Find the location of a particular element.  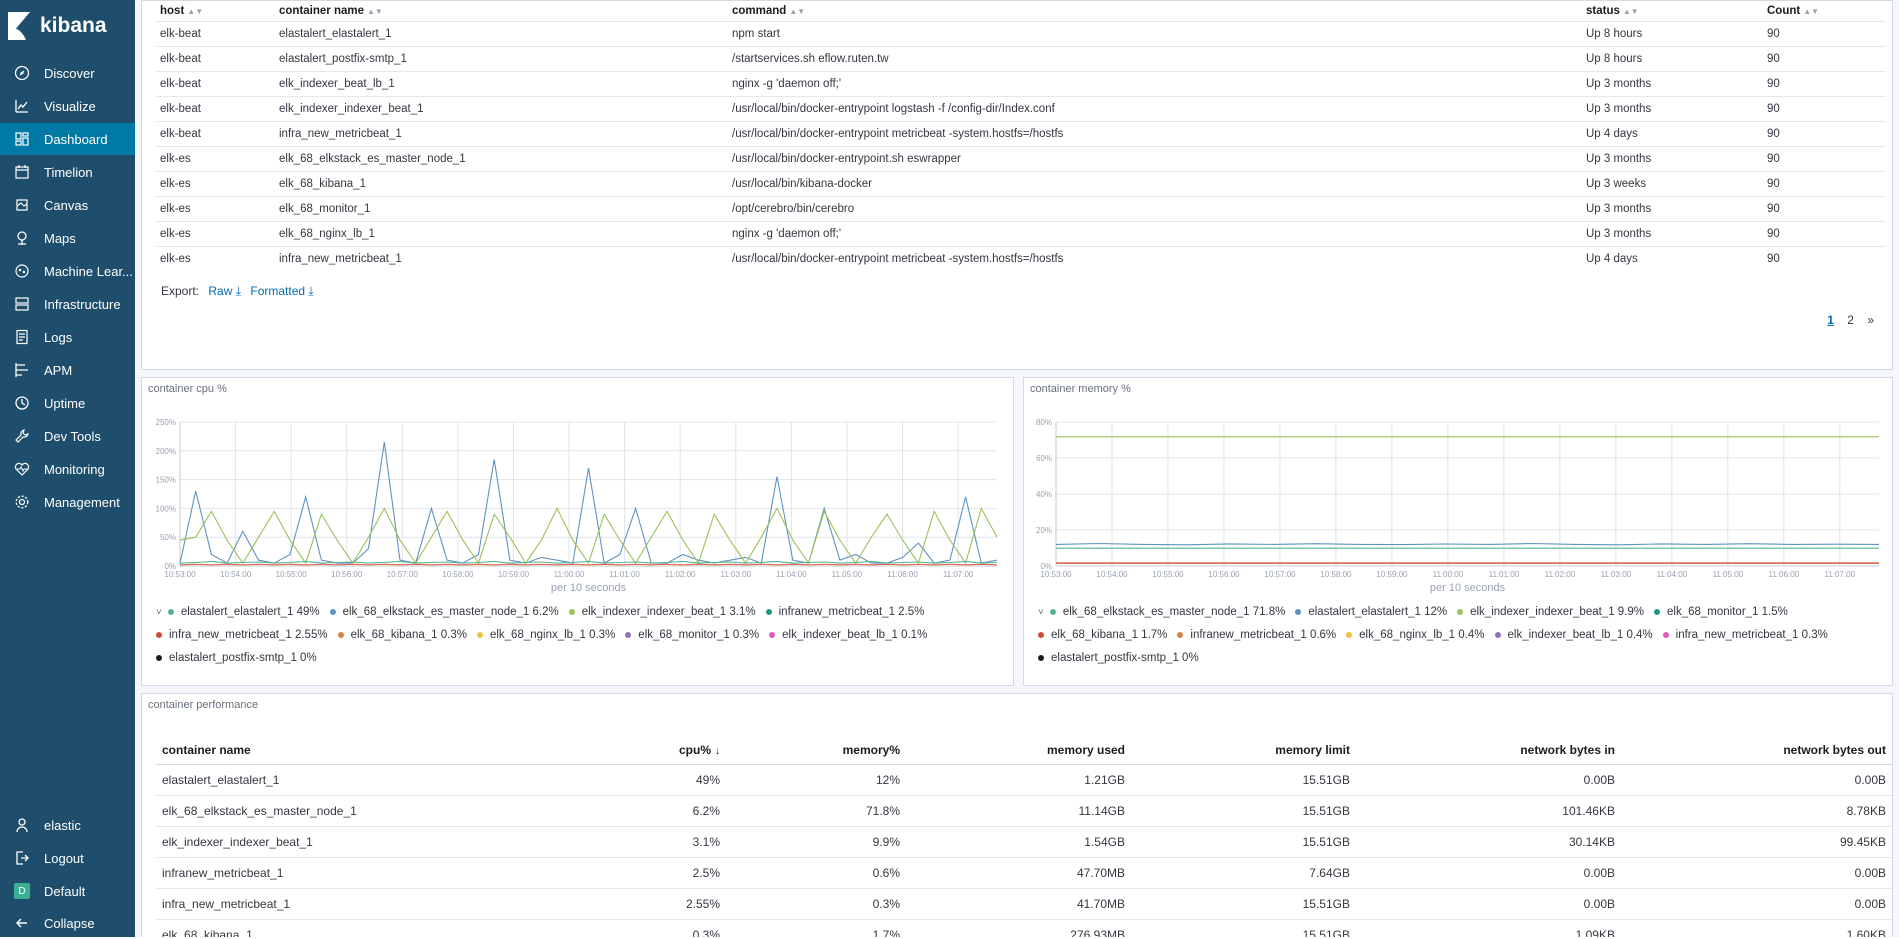

legend-item: elk_68_nginx_lb_1 0.3% is located at coordinates (545, 635).